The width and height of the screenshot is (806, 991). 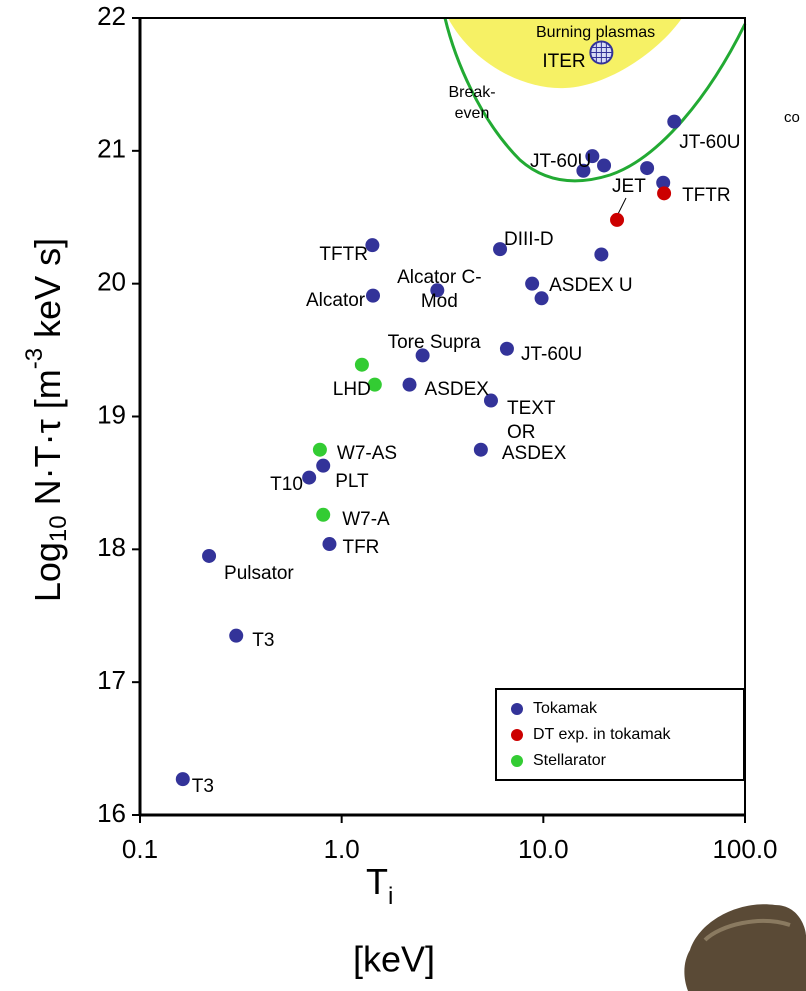 I want to click on y-title-end: keV s], so click(x=47, y=293).